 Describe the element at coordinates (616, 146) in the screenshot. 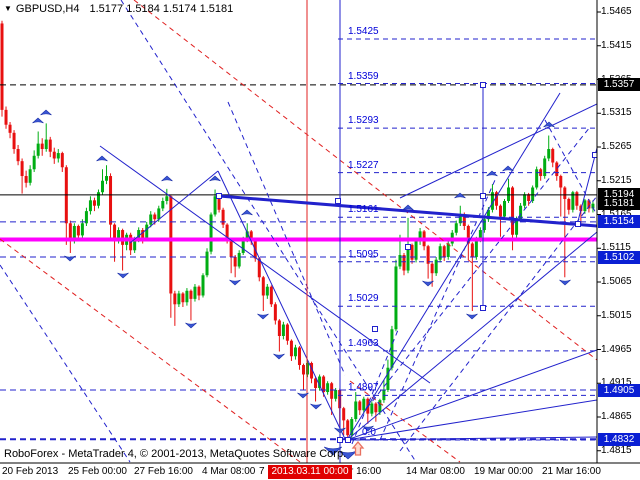

I see `price-tick-label: 1.5265` at that location.